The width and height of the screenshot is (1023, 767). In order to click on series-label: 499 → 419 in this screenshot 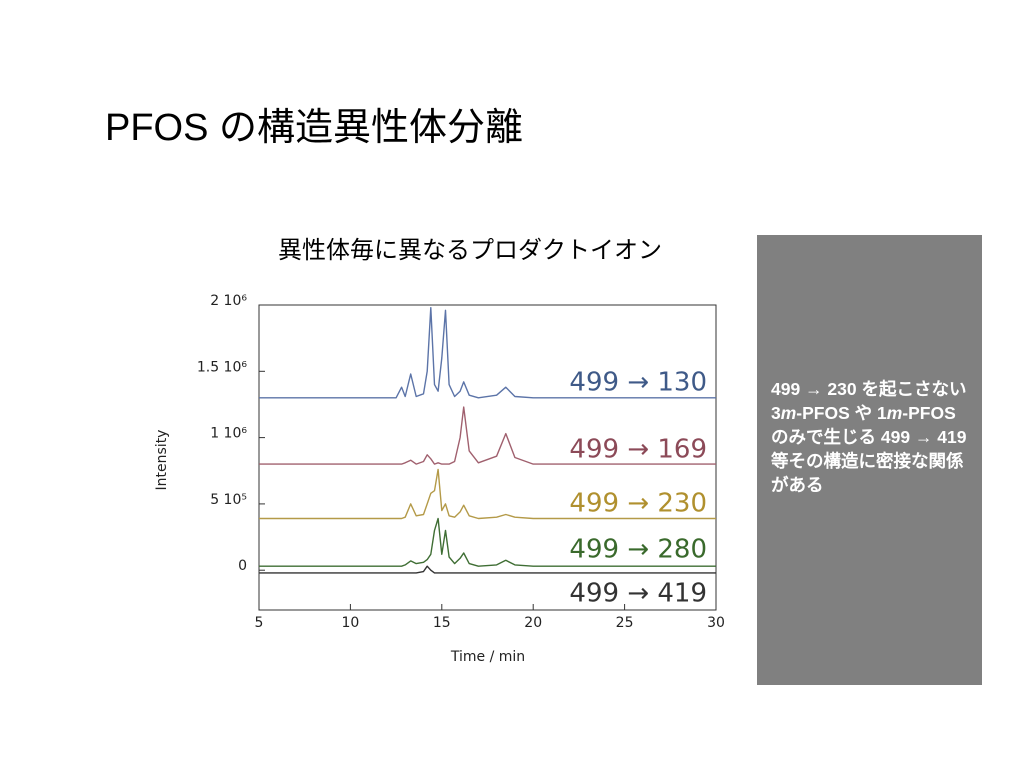, I will do `click(638, 594)`.